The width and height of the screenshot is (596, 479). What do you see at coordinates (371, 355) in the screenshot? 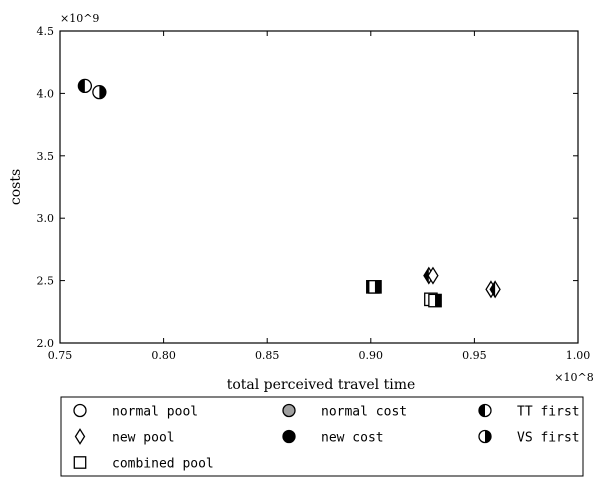
I see `x-tick-label: 0.90` at bounding box center [371, 355].